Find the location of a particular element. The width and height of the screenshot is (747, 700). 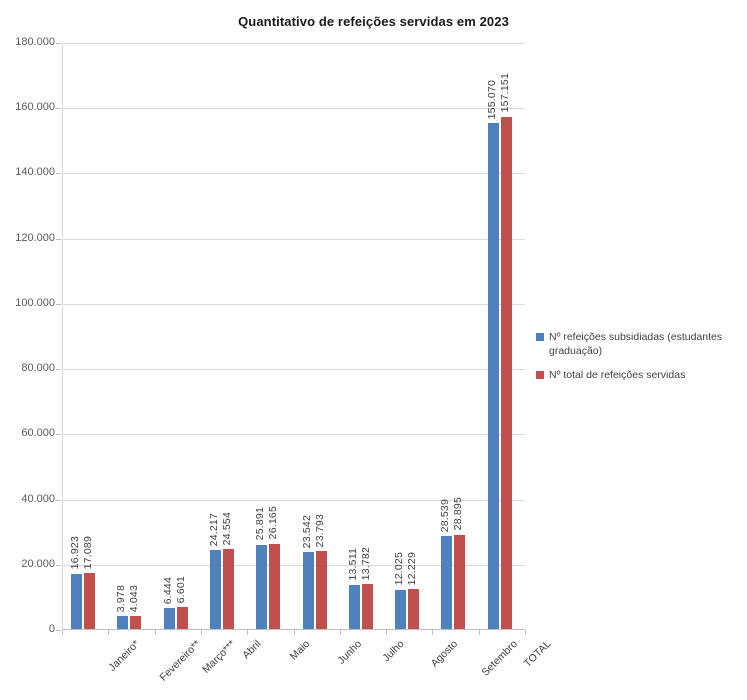

bar-value-label: 28.539 is located at coordinates (445, 515).